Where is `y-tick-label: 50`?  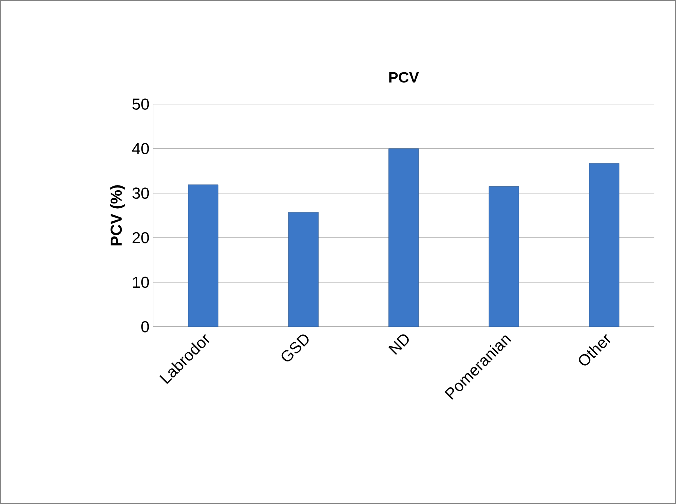 y-tick-label: 50 is located at coordinates (141, 104).